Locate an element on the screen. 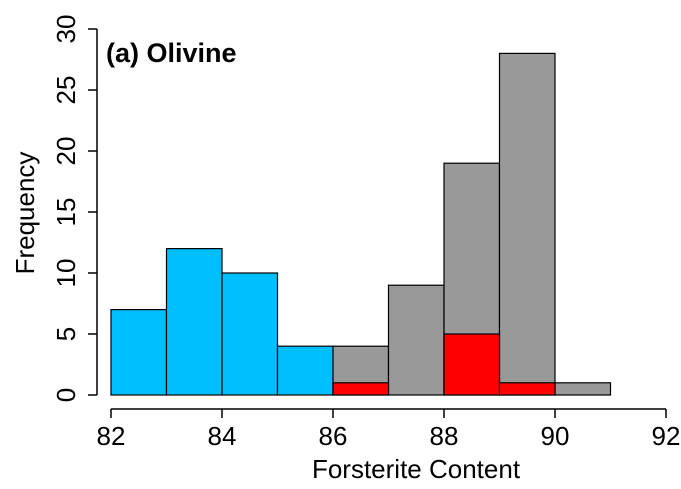  y-tick-label-15: 15 is located at coordinates (66, 212).